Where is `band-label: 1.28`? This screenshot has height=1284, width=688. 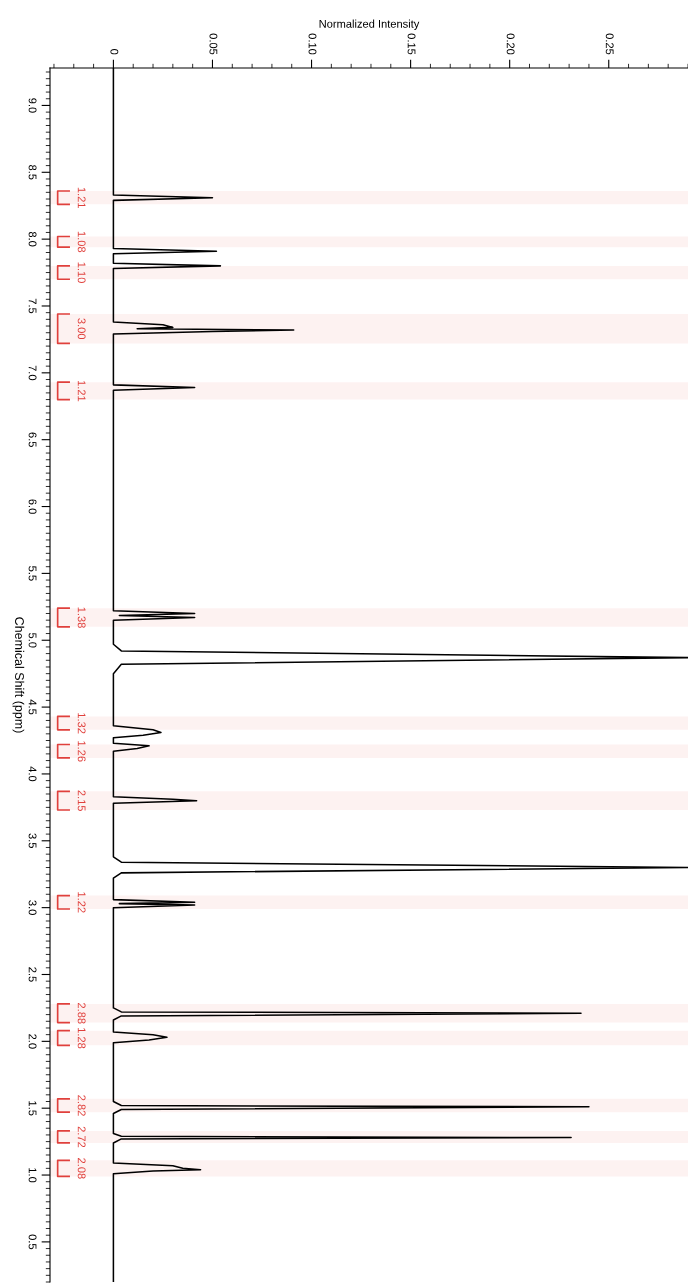
band-label: 1.28 is located at coordinates (81, 1038).